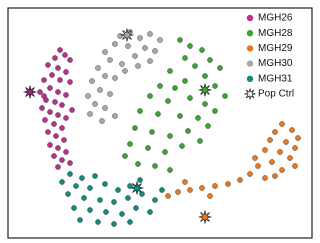 The image size is (320, 243). What do you see at coordinates (275, 78) in the screenshot?
I see `legend-label: MGH31` at bounding box center [275, 78].